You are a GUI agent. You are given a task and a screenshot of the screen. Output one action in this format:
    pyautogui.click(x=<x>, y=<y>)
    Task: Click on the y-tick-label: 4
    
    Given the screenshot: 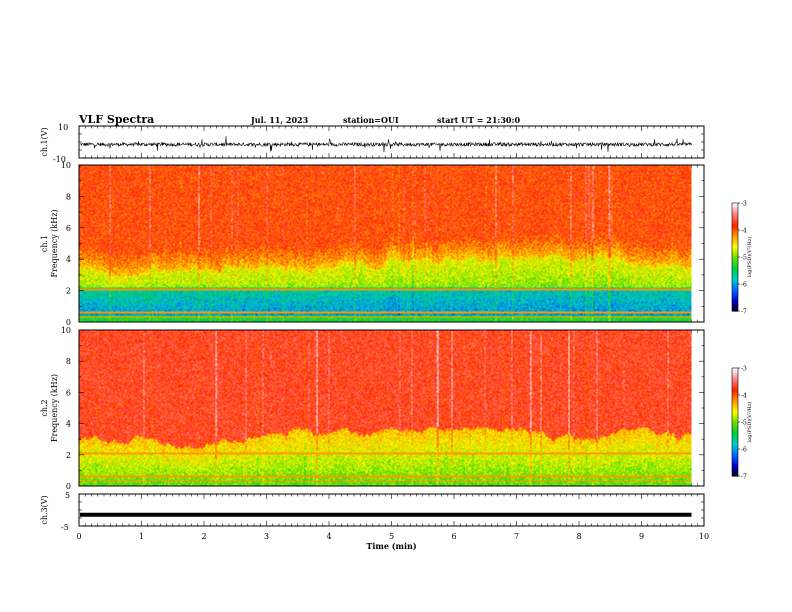 What is the action you would take?
    pyautogui.click(x=68, y=424)
    